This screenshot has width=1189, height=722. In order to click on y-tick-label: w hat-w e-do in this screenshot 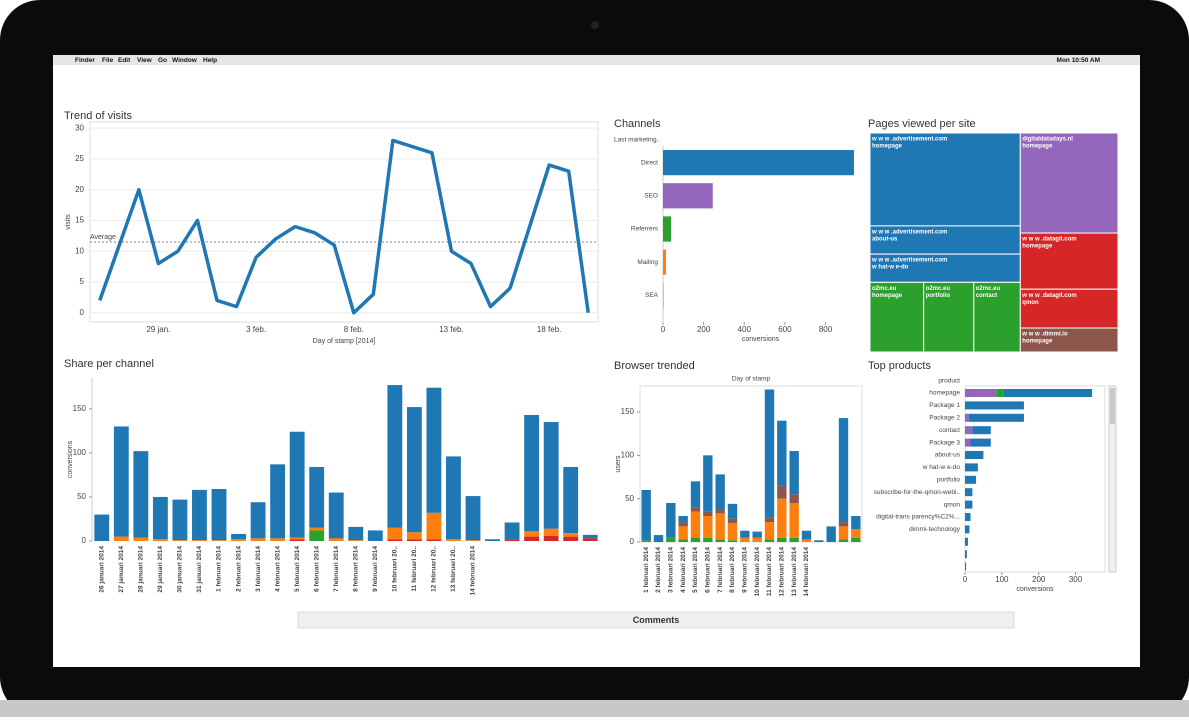, I will do `click(941, 467)`.